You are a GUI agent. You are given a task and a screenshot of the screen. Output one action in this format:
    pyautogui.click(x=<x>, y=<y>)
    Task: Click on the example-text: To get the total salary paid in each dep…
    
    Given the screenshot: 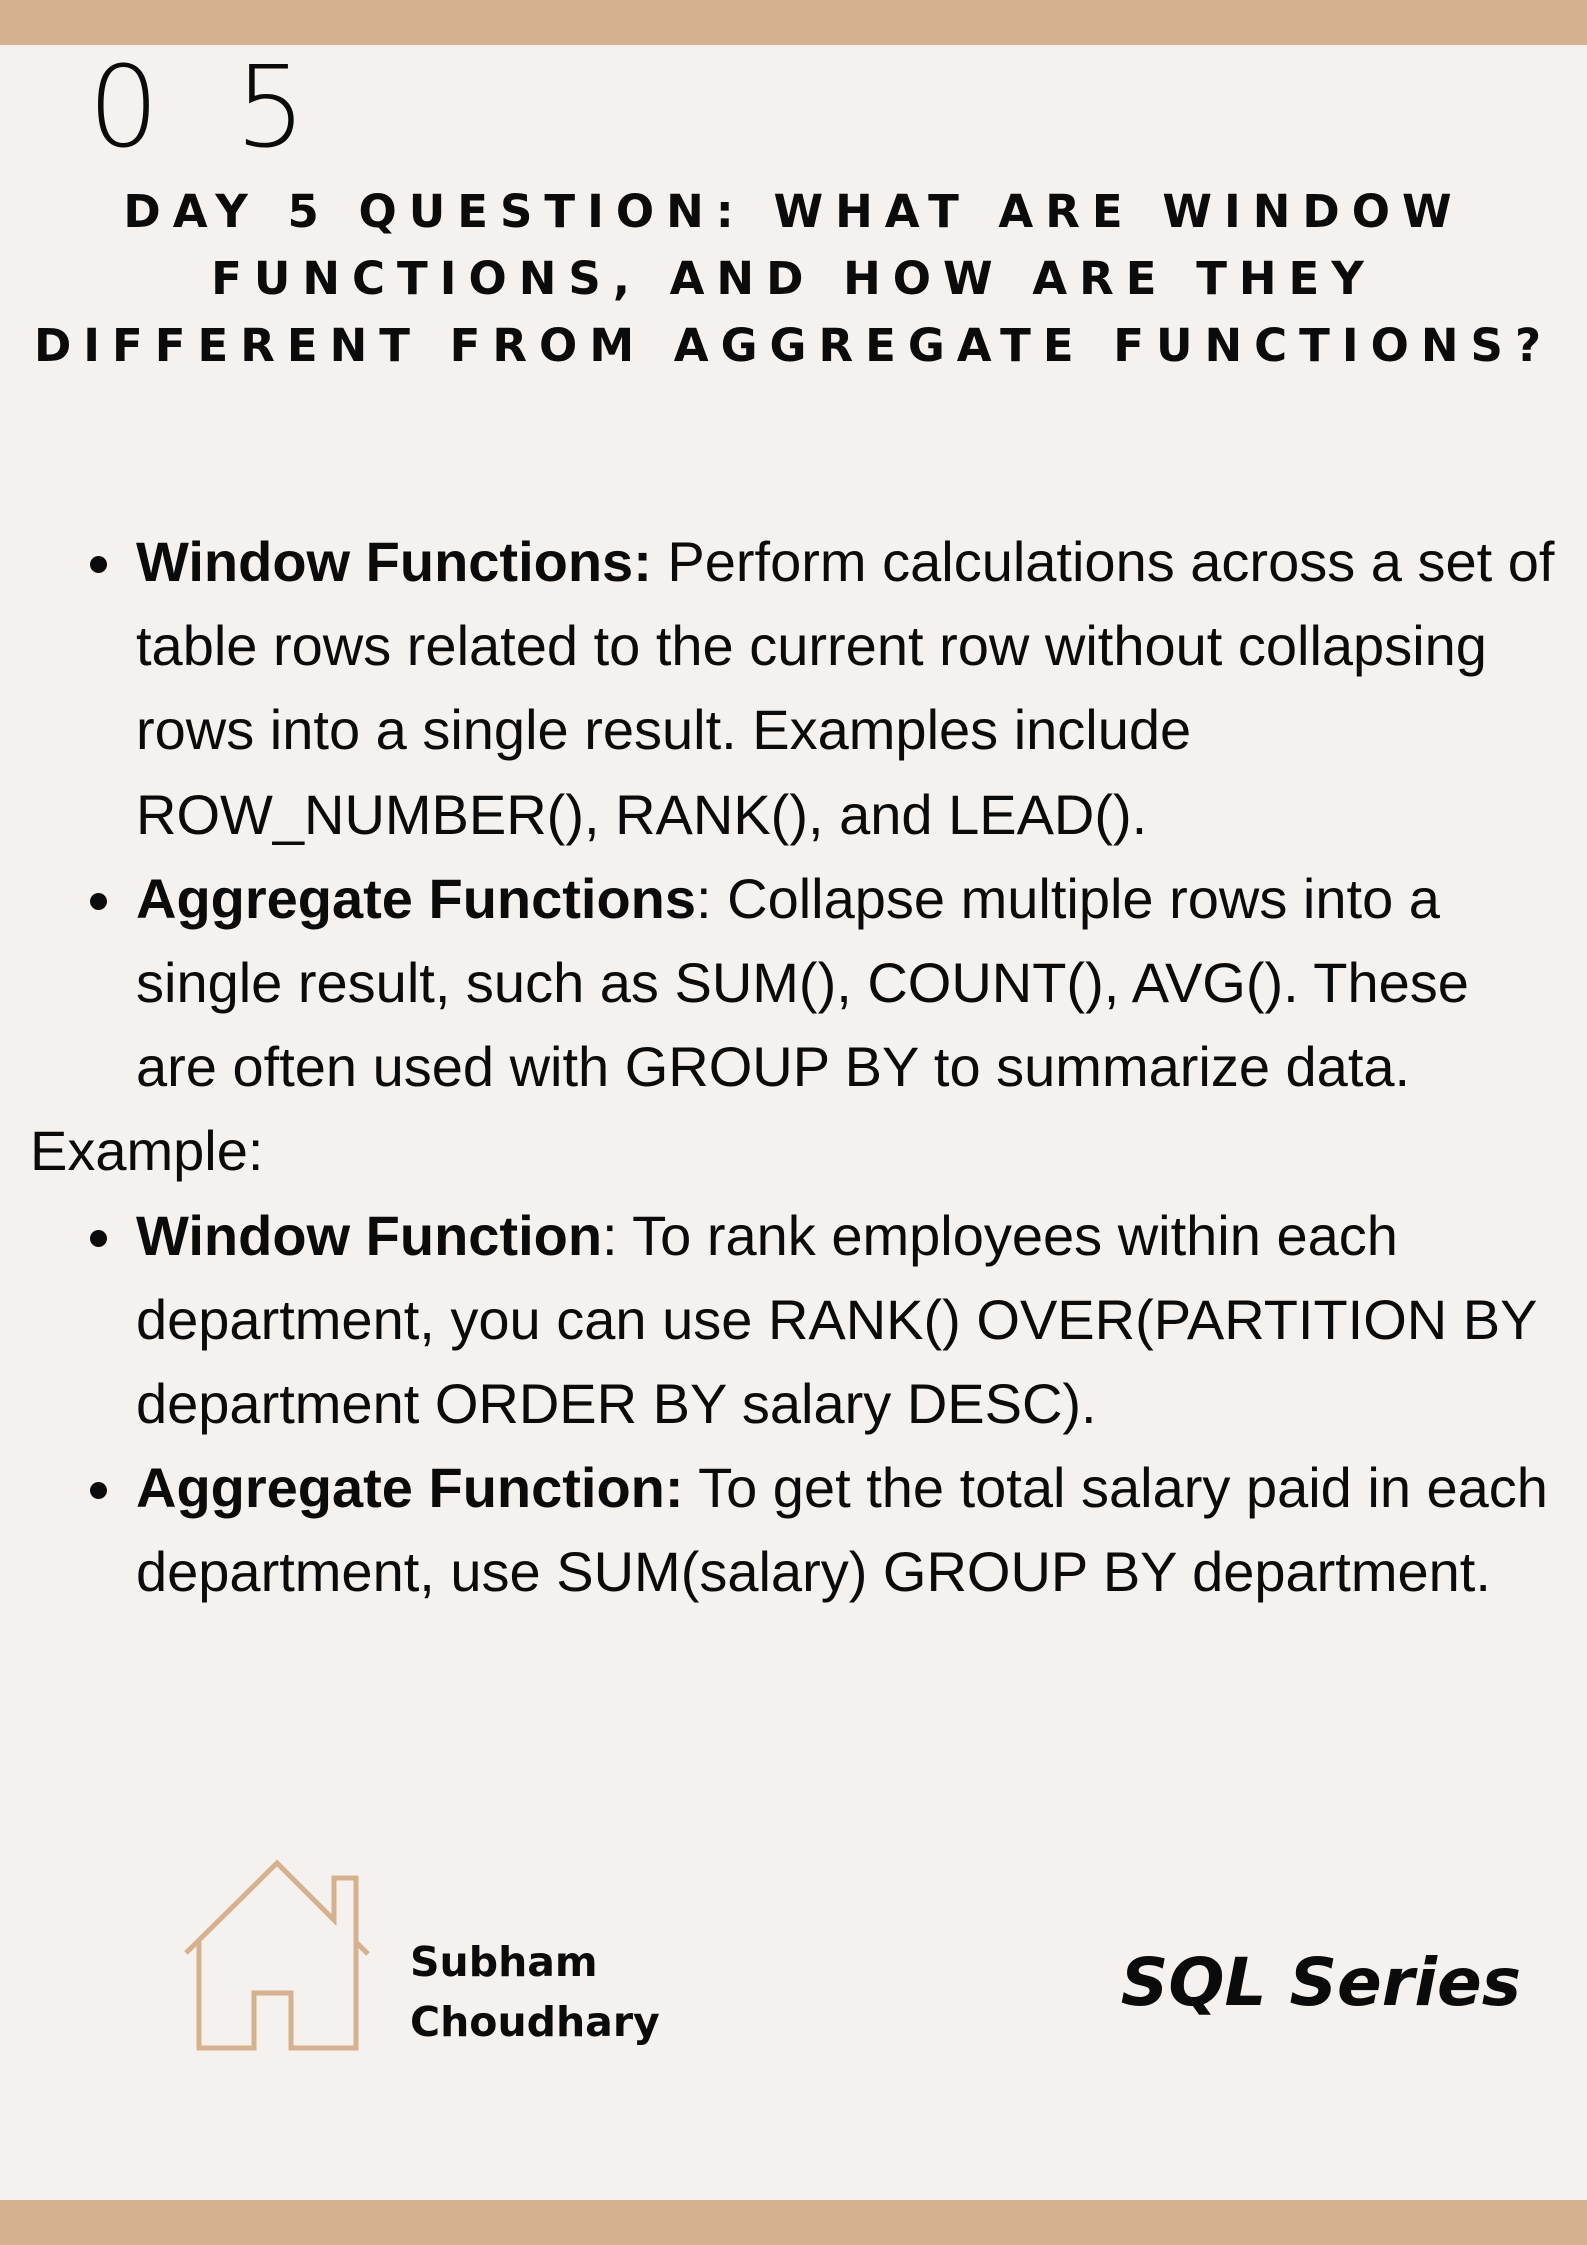 What is the action you would take?
    pyautogui.click(x=842, y=1530)
    